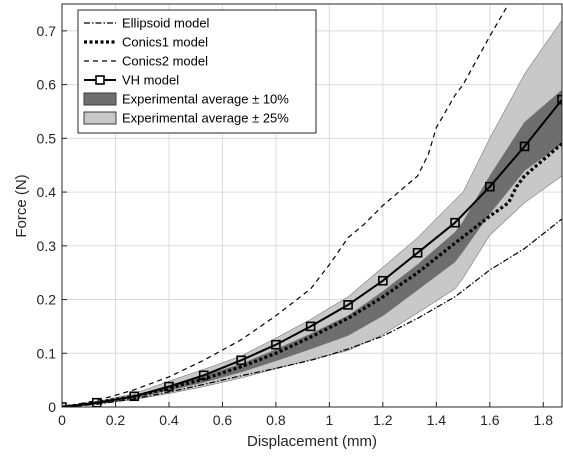 The image size is (563, 459). I want to click on legend-marker, so click(100, 80).